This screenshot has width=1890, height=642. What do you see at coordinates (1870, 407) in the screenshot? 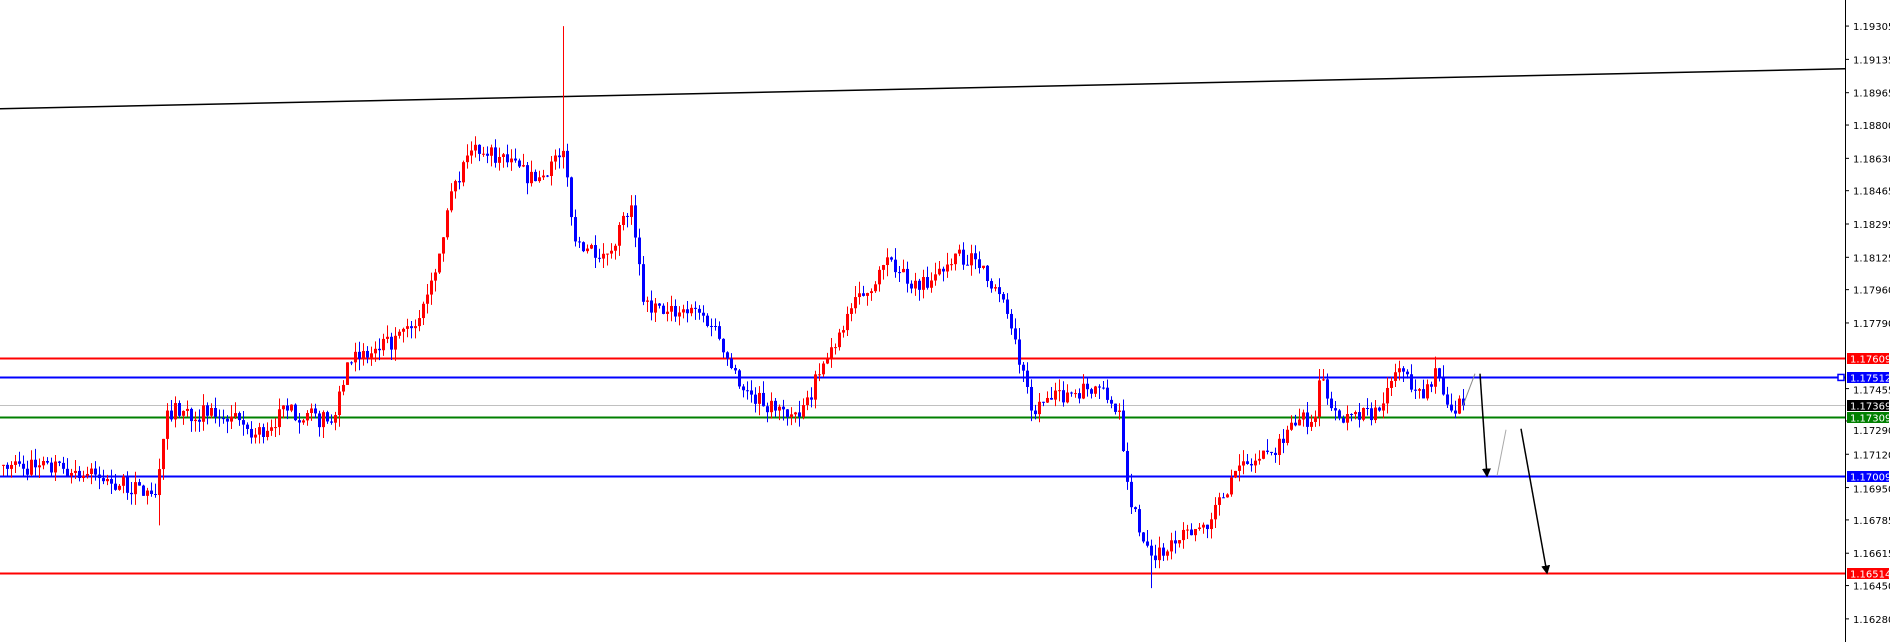
I see `price-tag-label: 1.17369` at bounding box center [1870, 407].